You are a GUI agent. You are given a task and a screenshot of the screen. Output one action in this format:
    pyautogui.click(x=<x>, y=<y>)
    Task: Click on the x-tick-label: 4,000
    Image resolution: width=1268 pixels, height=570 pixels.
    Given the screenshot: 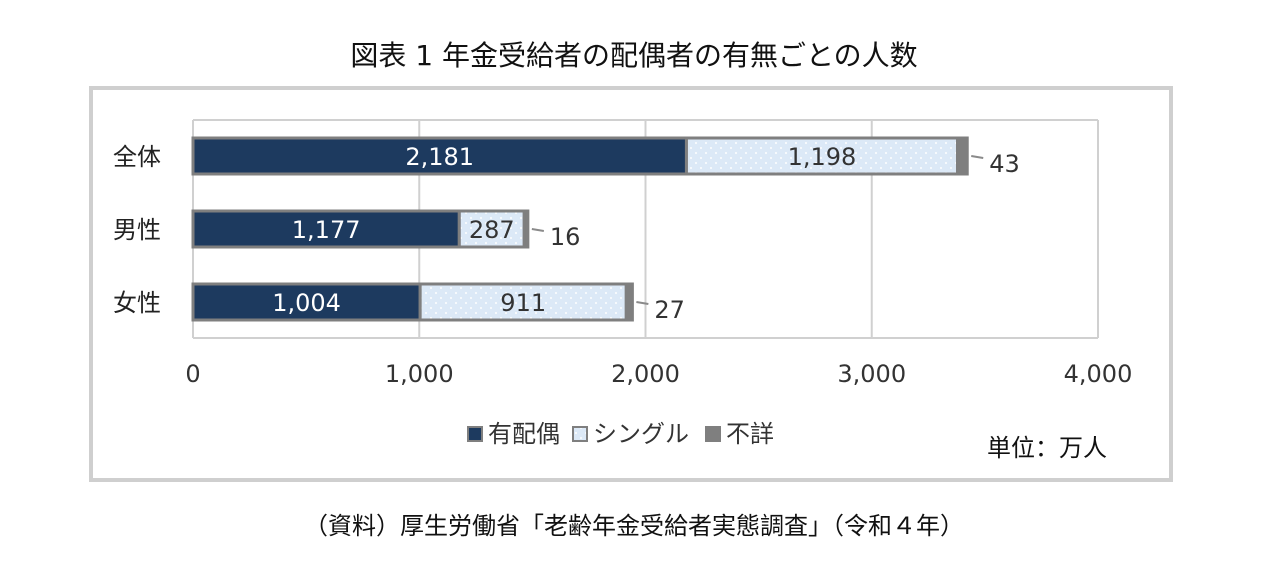 What is the action you would take?
    pyautogui.click(x=1098, y=374)
    